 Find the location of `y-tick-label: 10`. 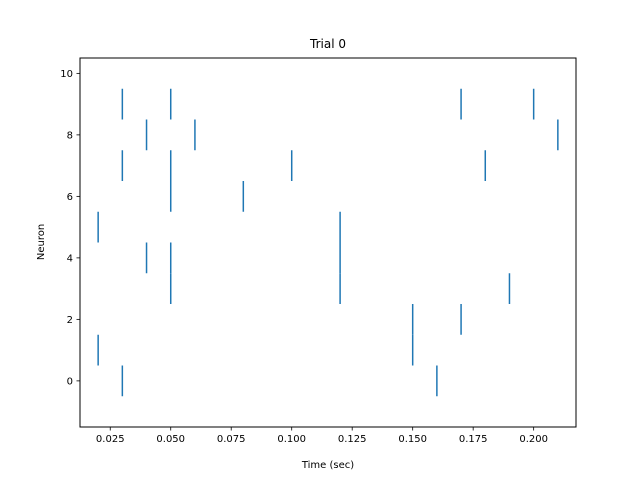

y-tick-label: 10 is located at coordinates (66, 74).